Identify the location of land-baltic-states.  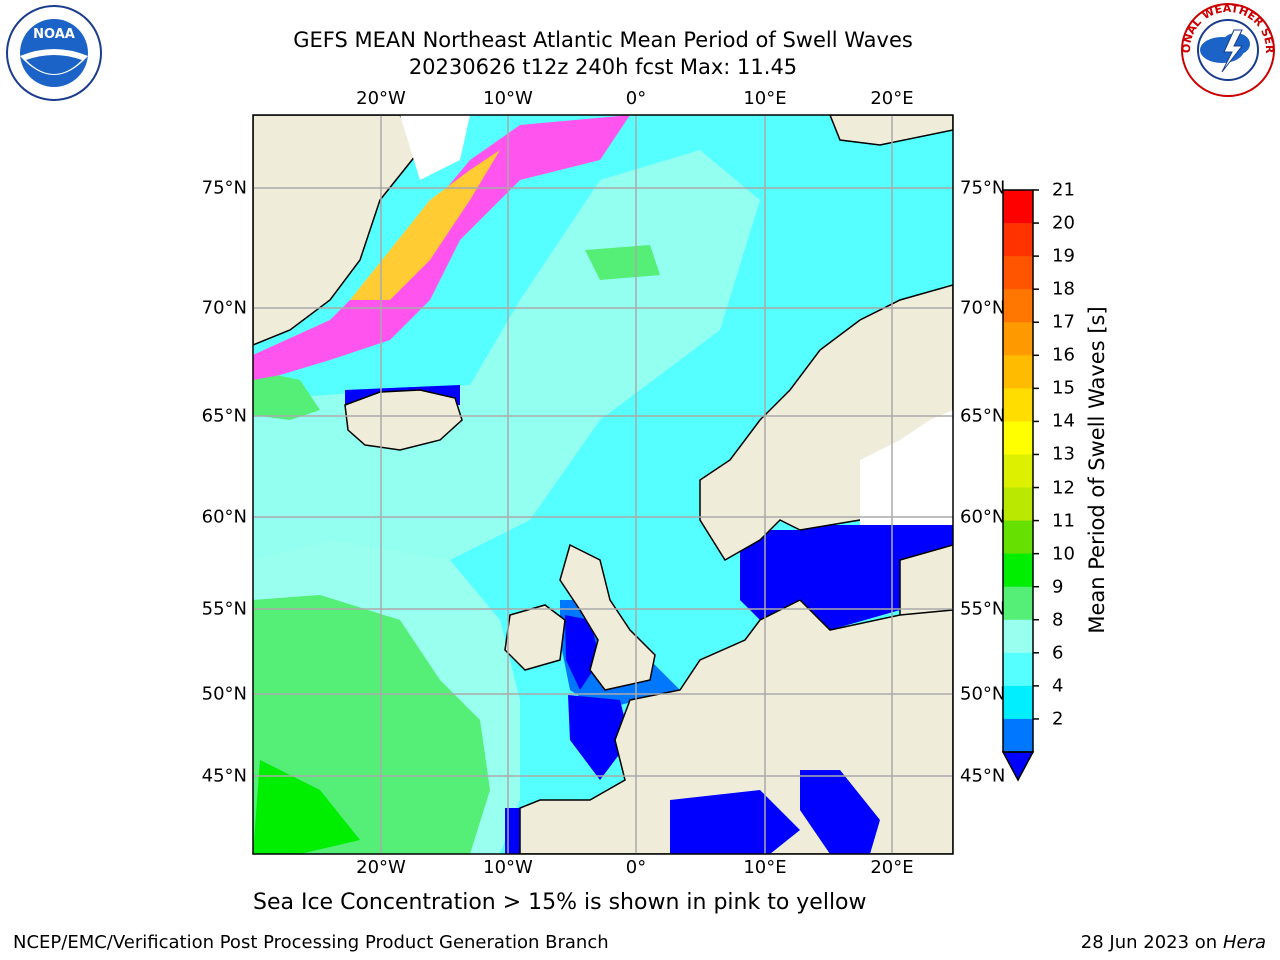
(926, 582).